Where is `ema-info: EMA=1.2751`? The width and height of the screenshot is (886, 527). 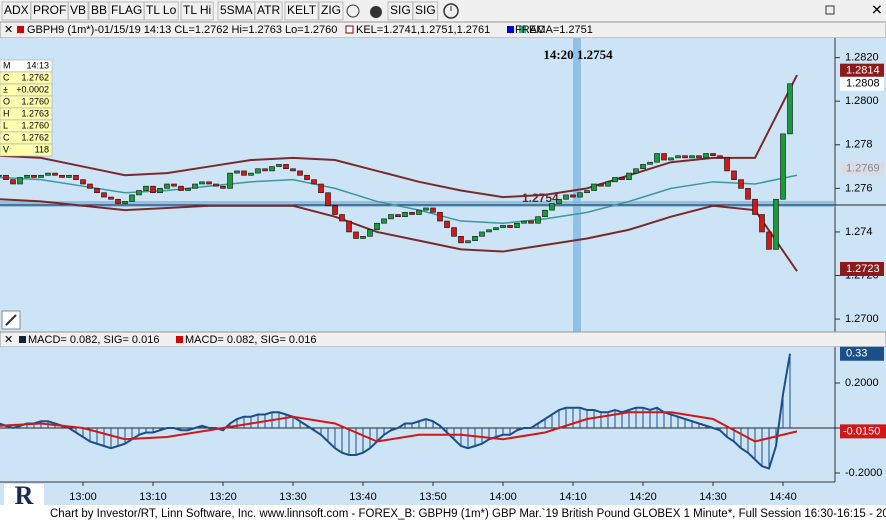 ema-info: EMA=1.2751 is located at coordinates (561, 30).